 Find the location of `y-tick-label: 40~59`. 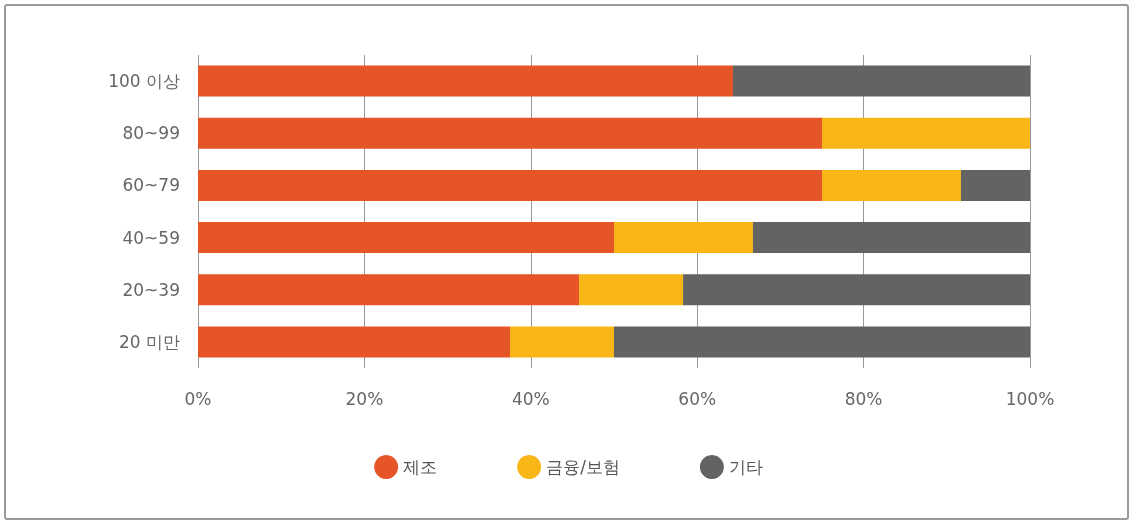

y-tick-label: 40~59 is located at coordinates (151, 237).